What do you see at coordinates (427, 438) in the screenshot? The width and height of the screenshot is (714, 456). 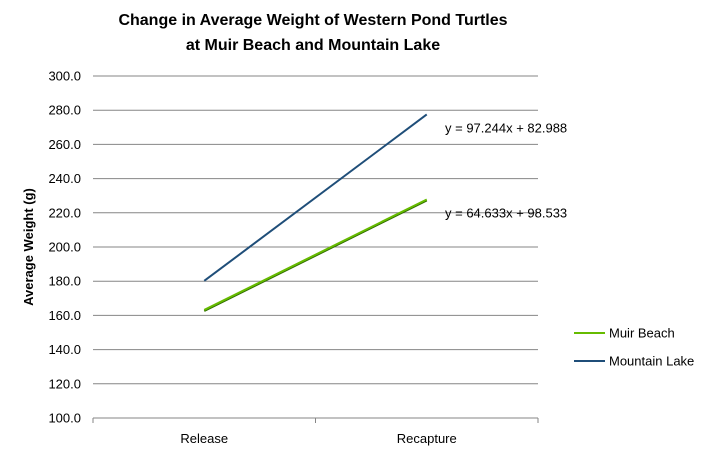 I see `x-tick-label: Recapture` at bounding box center [427, 438].